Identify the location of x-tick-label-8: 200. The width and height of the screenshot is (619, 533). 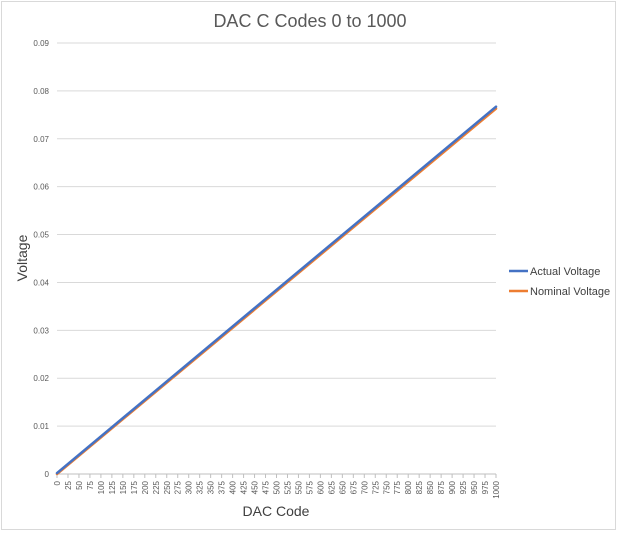
(145, 487).